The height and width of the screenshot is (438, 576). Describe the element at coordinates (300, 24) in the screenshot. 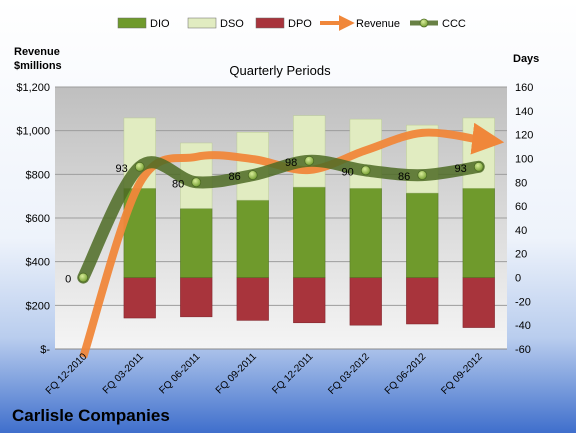

I see `legend-label: DPO` at that location.